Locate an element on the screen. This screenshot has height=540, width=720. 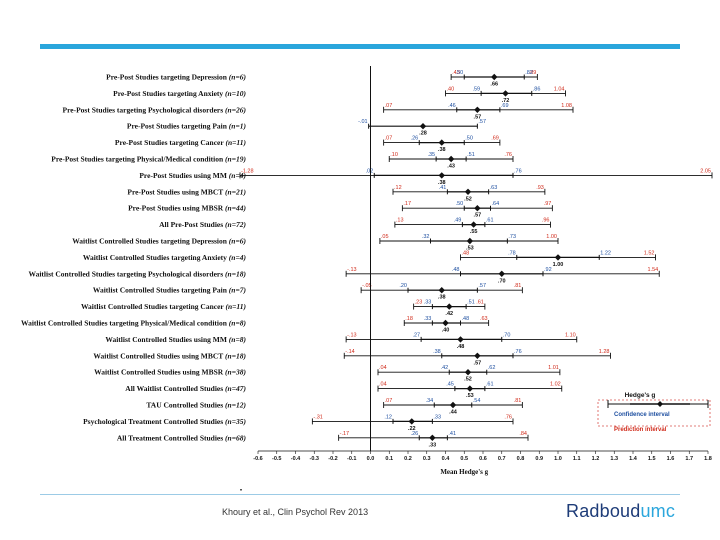
confidence-upper-label: .51 is located at coordinates (471, 303).